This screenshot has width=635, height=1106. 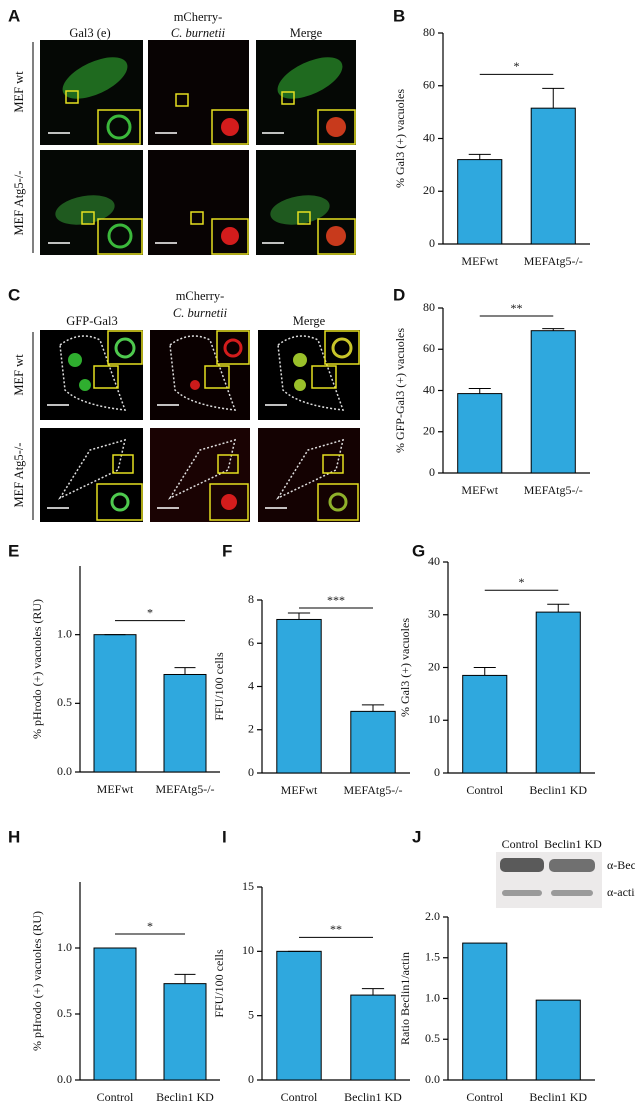 What do you see at coordinates (432, 916) in the screenshot?
I see `y-tick-label: 2.0` at bounding box center [432, 916].